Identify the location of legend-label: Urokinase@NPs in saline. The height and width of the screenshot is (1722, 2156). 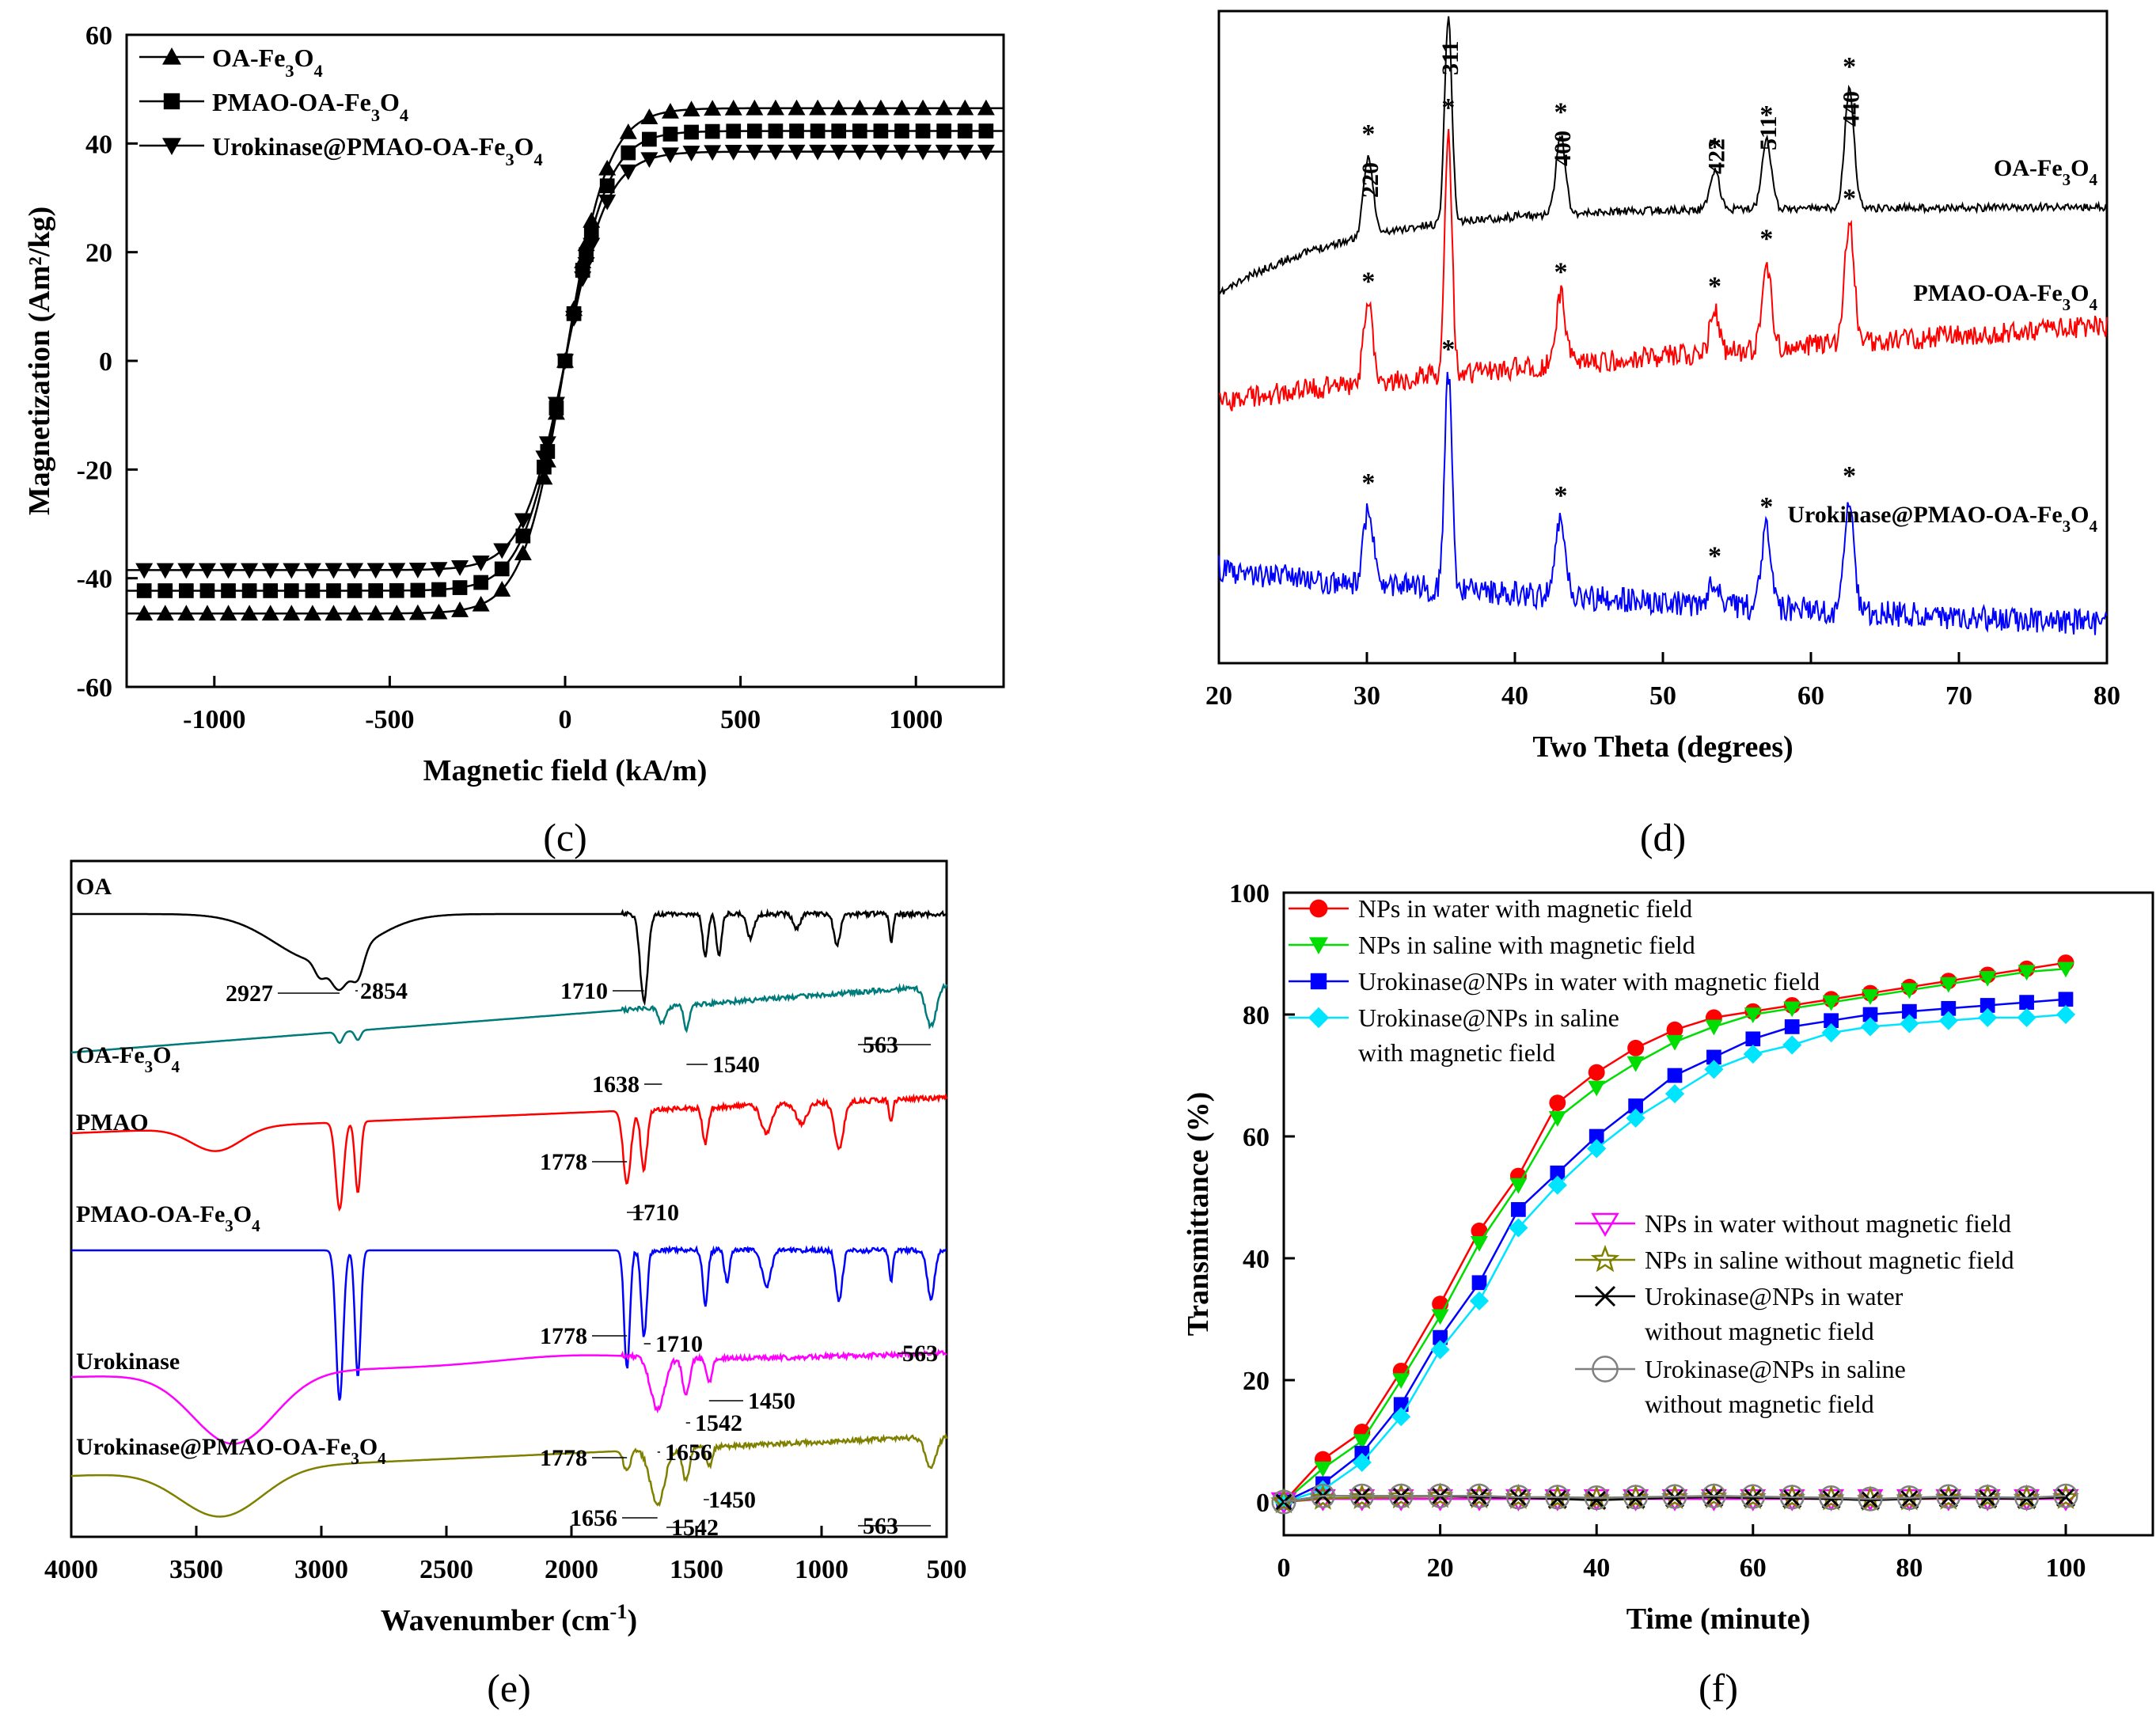
(1775, 1369).